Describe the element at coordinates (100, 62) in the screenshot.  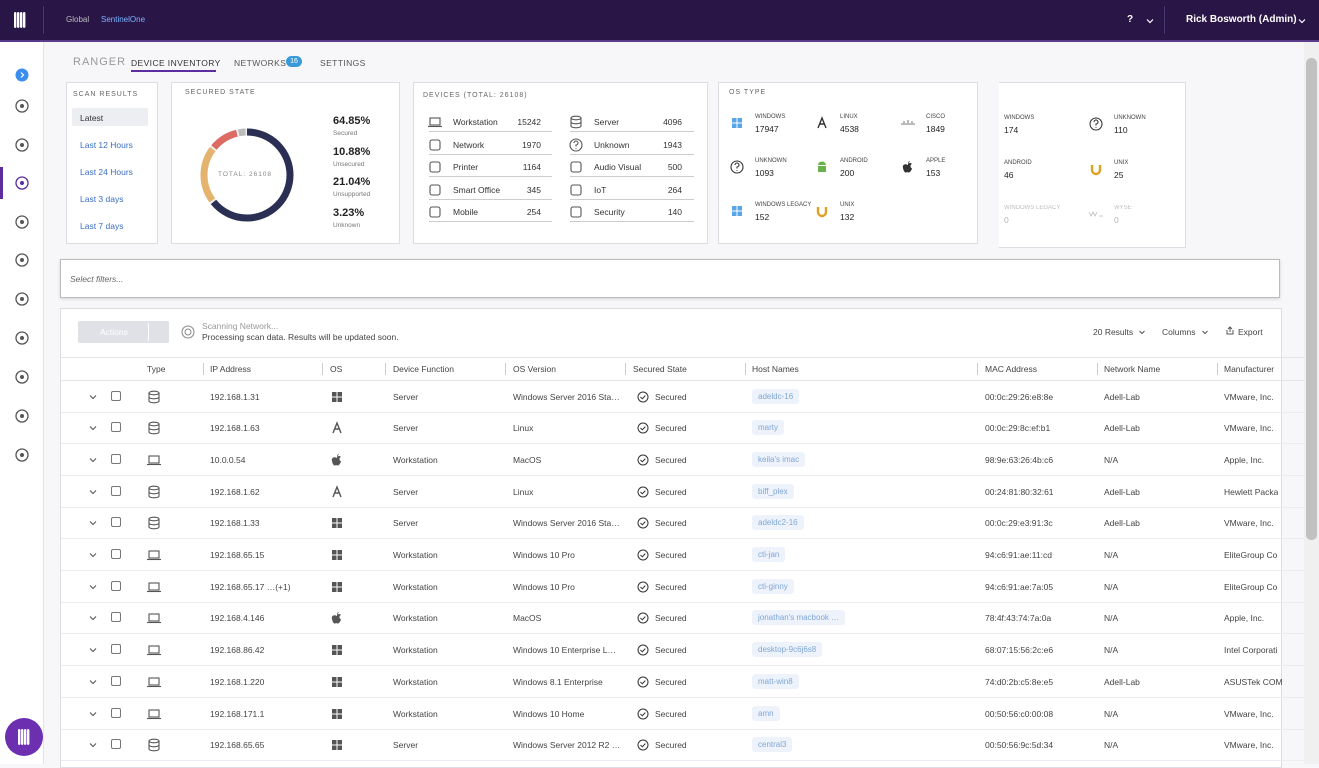
I see `tab: RANGER` at that location.